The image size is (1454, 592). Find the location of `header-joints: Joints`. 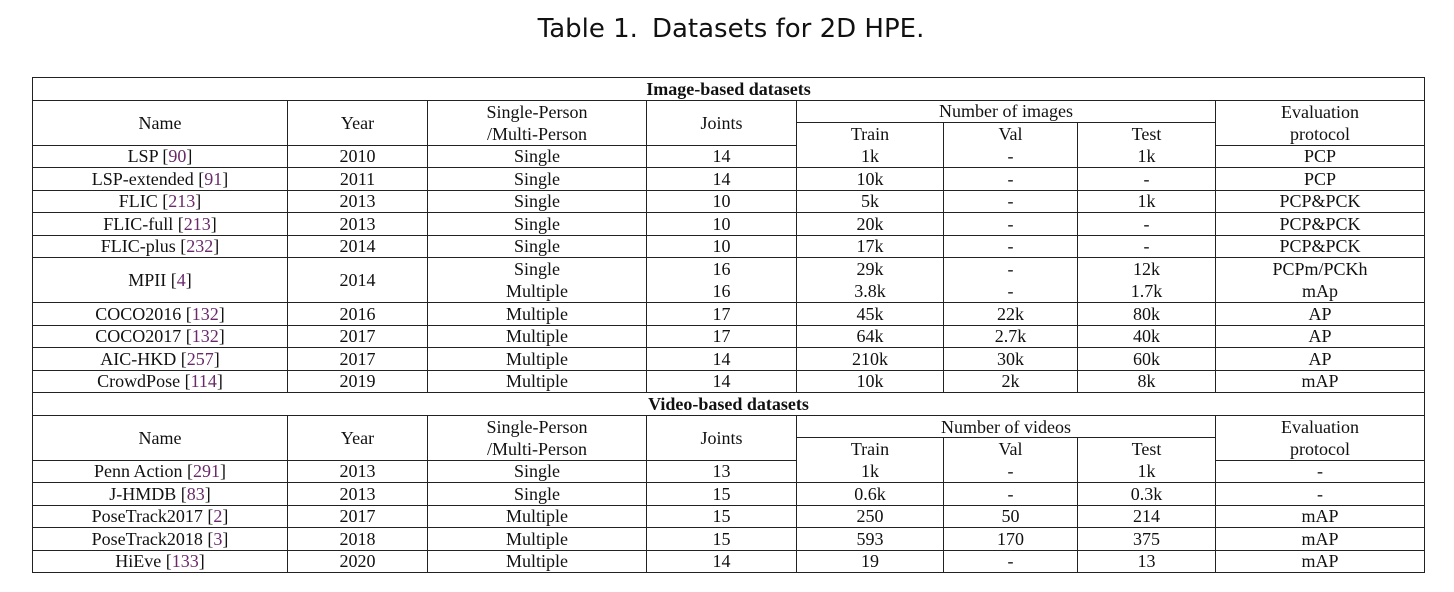

header-joints: Joints is located at coordinates (721, 437).